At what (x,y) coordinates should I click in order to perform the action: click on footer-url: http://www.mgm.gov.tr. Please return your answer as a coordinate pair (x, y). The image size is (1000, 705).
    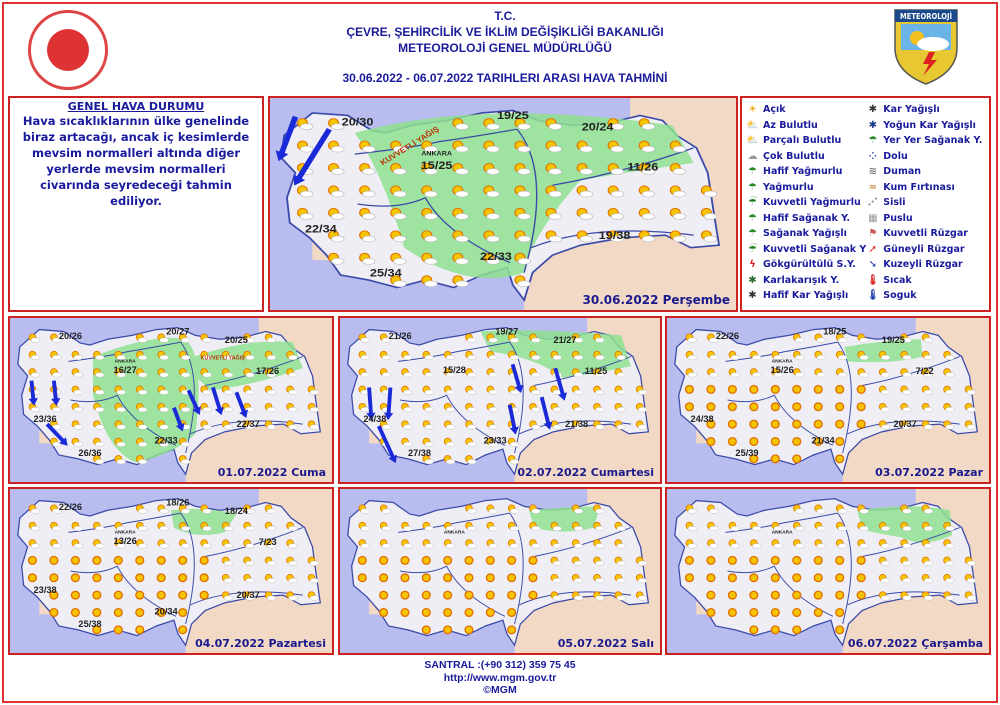
    Looking at the image, I should click on (500, 677).